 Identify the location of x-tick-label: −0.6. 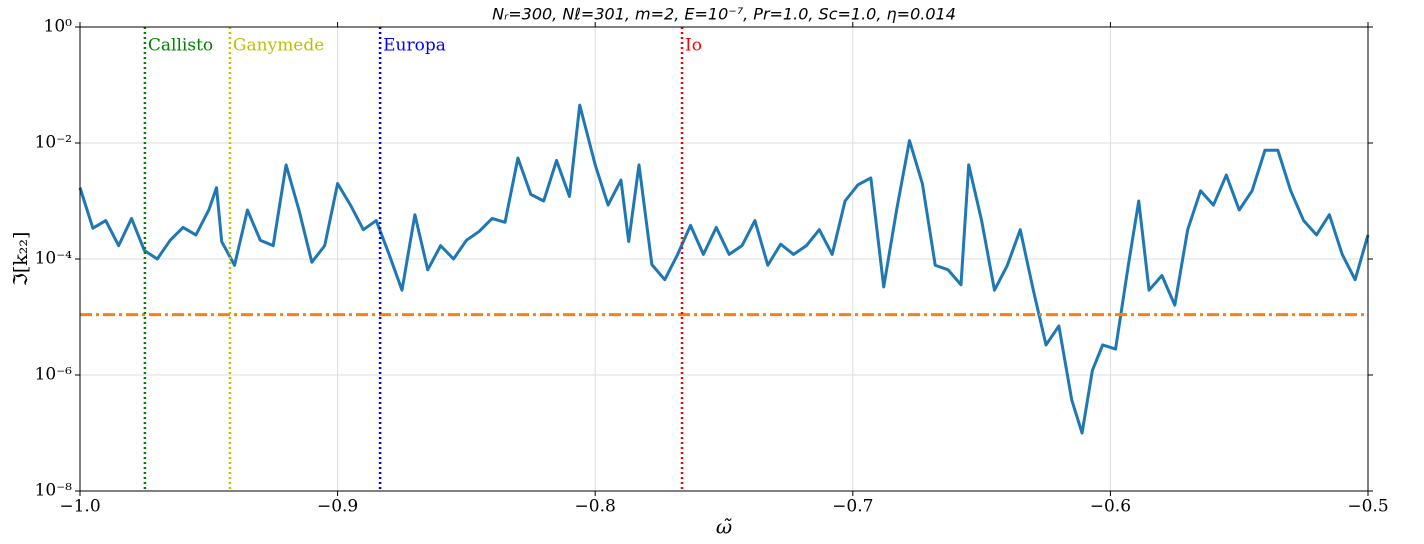
(1110, 507).